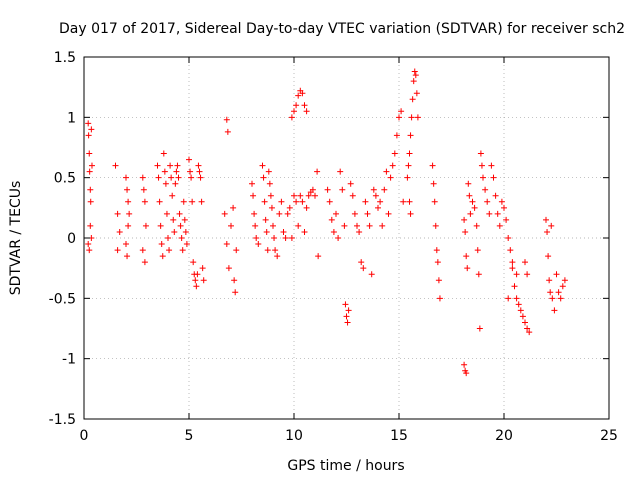 This screenshot has height=480, width=640. What do you see at coordinates (609, 436) in the screenshot?
I see `x-tick-label: 25` at bounding box center [609, 436].